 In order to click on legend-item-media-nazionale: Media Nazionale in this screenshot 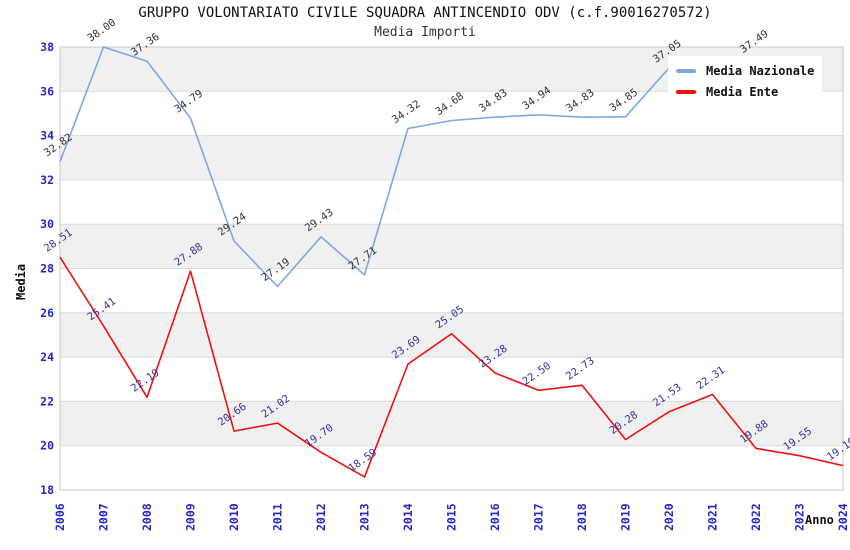, I will do `click(749, 70)`.